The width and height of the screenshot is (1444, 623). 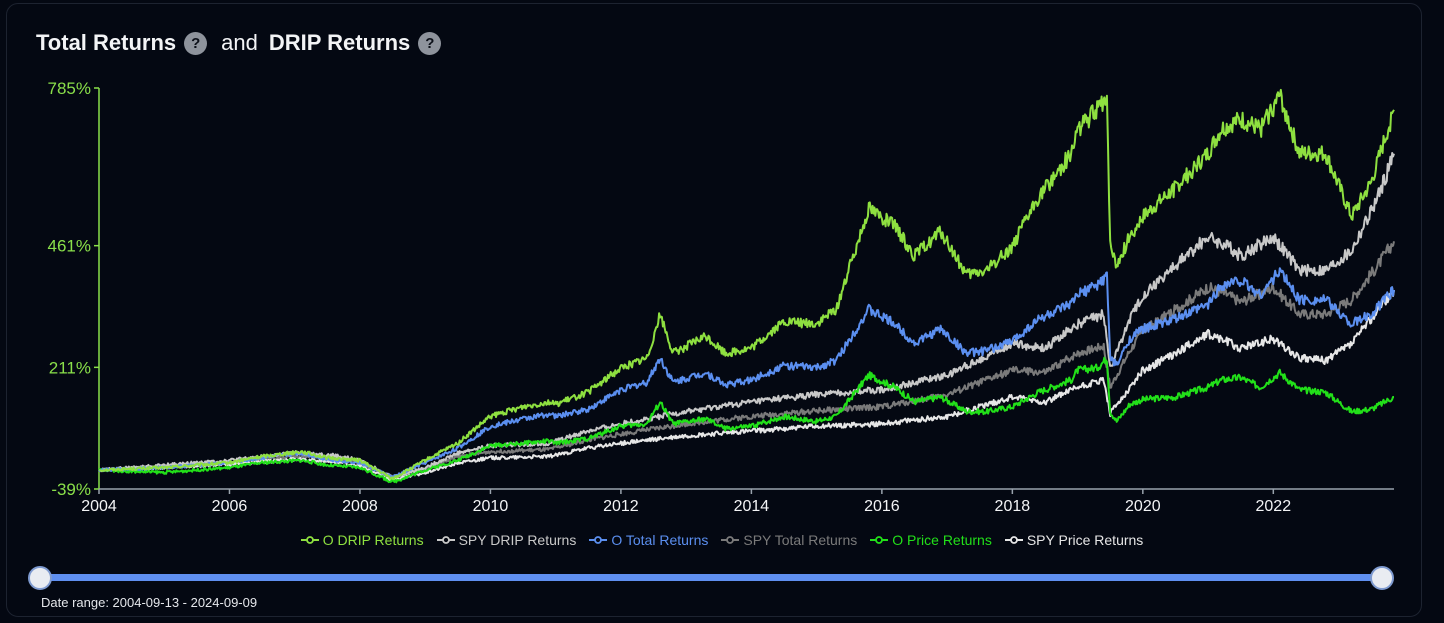 What do you see at coordinates (196, 43) in the screenshot?
I see `total-returns-help-icon: ?` at bounding box center [196, 43].